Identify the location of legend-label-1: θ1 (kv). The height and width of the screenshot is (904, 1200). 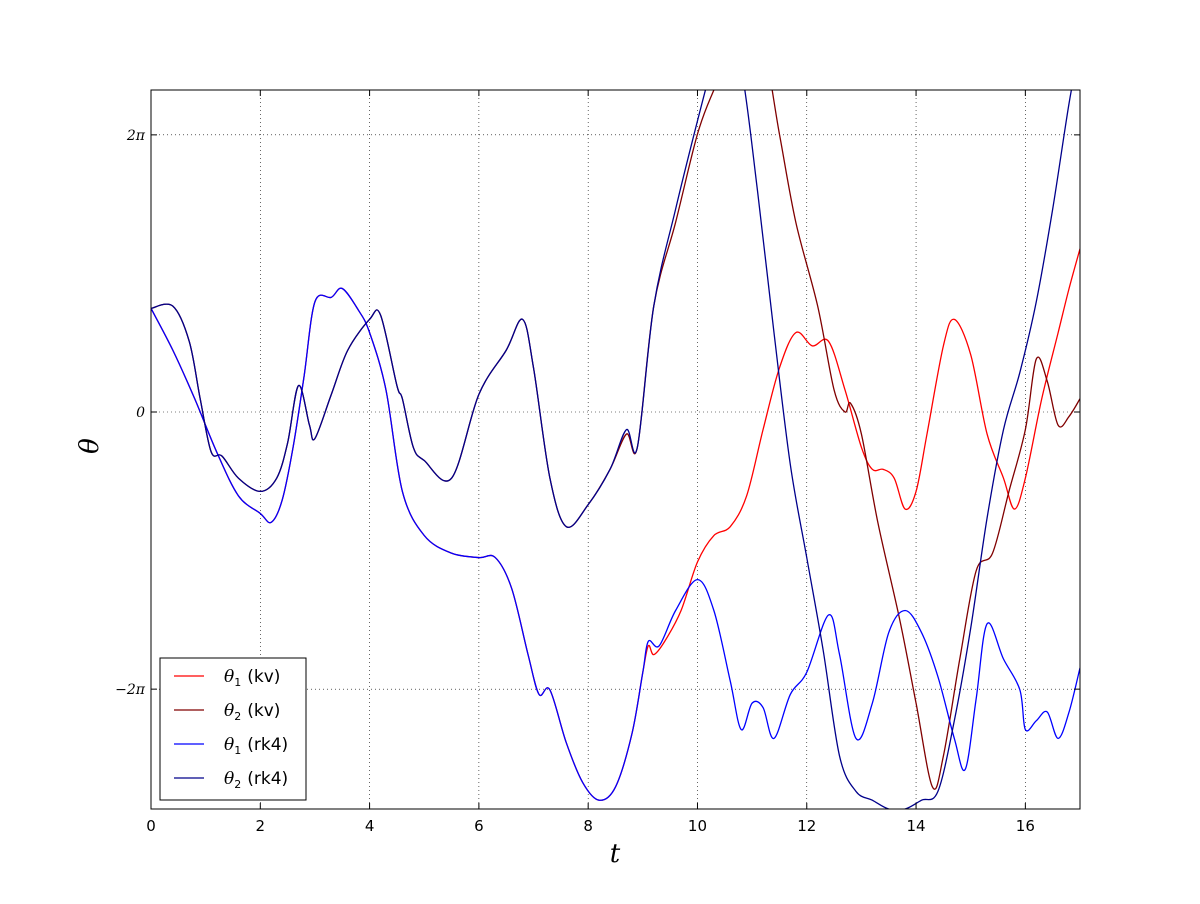
(252, 678).